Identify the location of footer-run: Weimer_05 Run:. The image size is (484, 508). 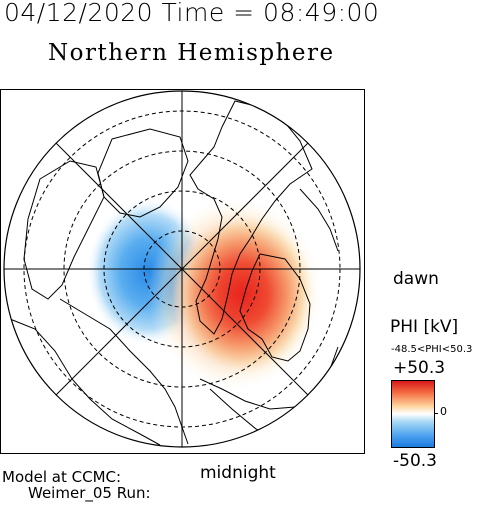
(89, 493).